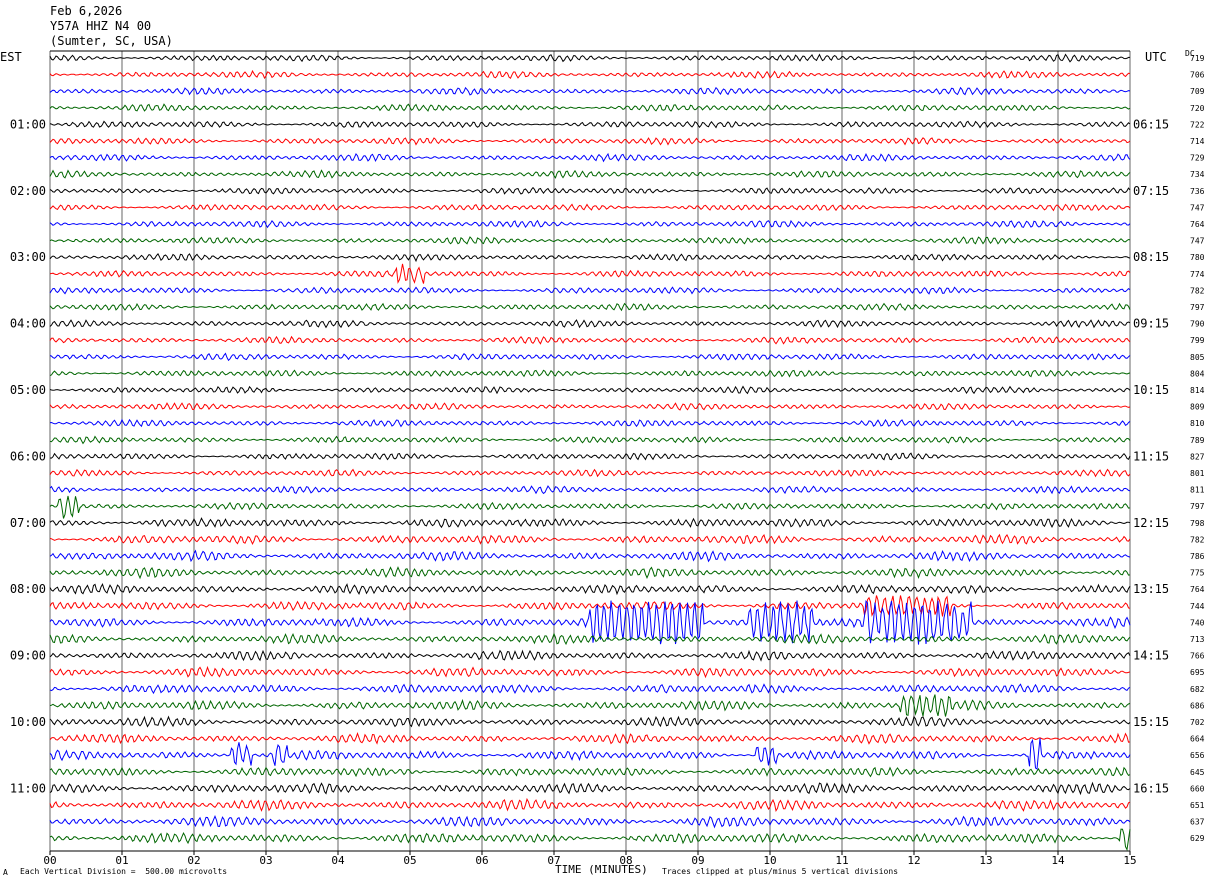 Image resolution: width=1210 pixels, height=886 pixels. Describe the element at coordinates (1151, 124) in the screenshot. I see `utc-hour-label: 06:15` at that location.